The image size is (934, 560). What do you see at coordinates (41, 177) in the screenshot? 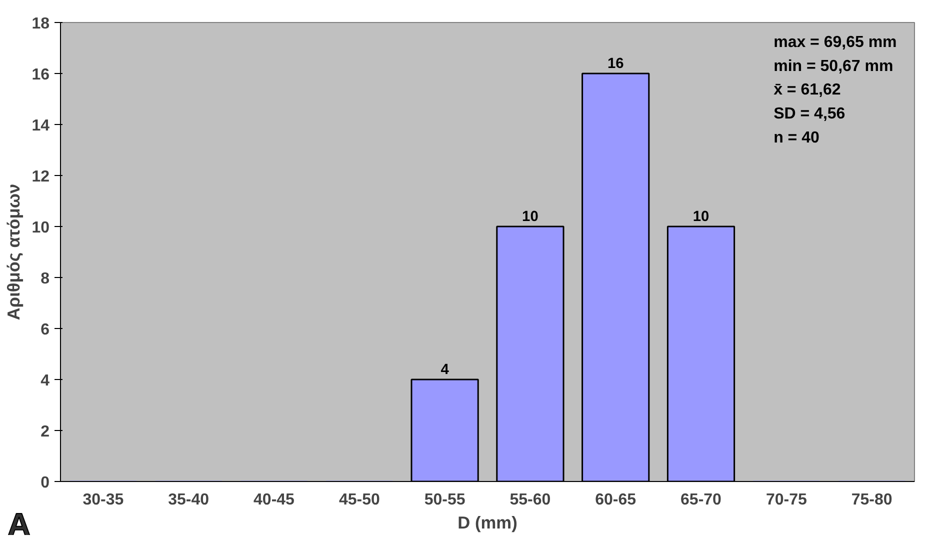
I see `y-tick-label: 12` at bounding box center [41, 177].